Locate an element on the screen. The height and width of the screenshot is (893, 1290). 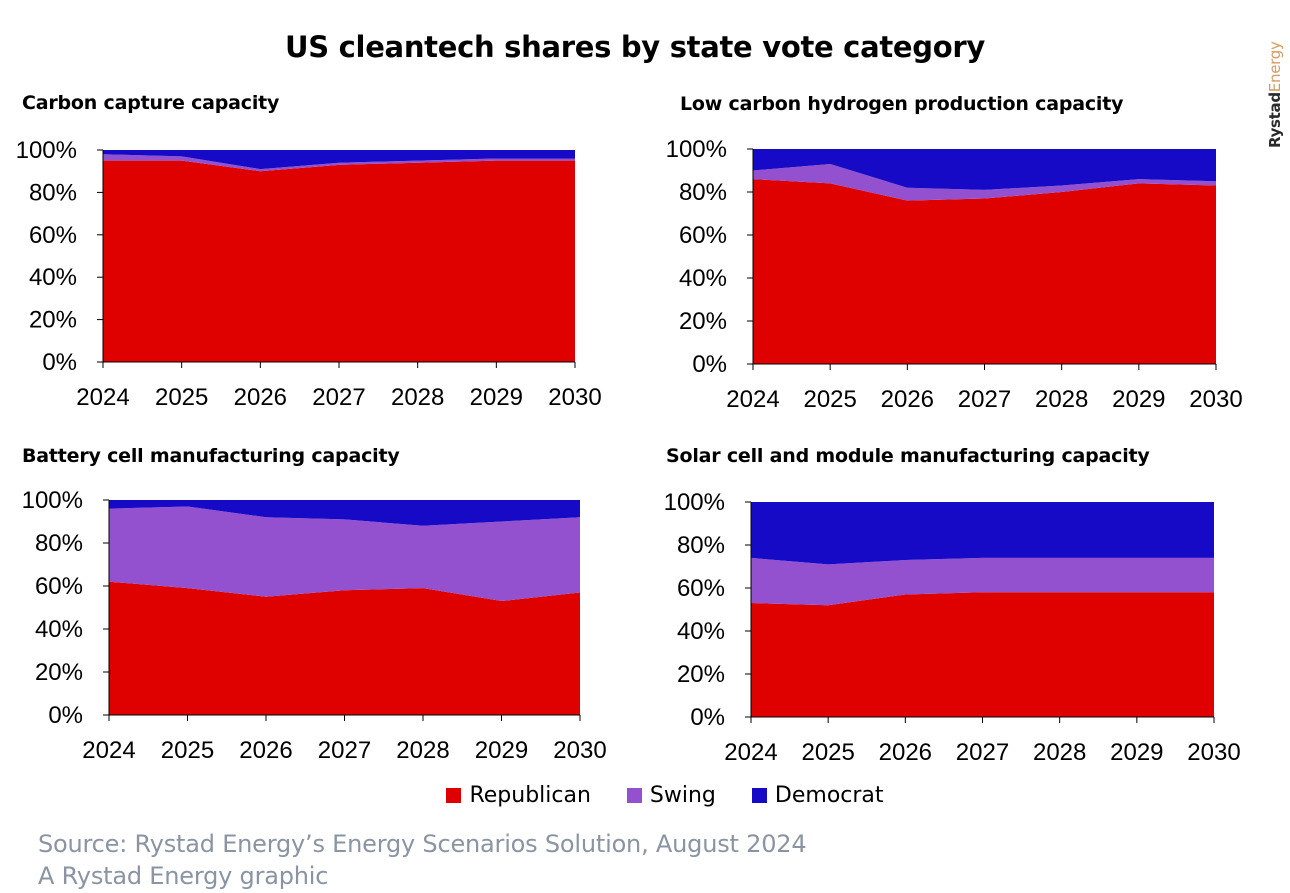
panel-title-battery: Battery cell manufacturing capacity is located at coordinates (211, 456).